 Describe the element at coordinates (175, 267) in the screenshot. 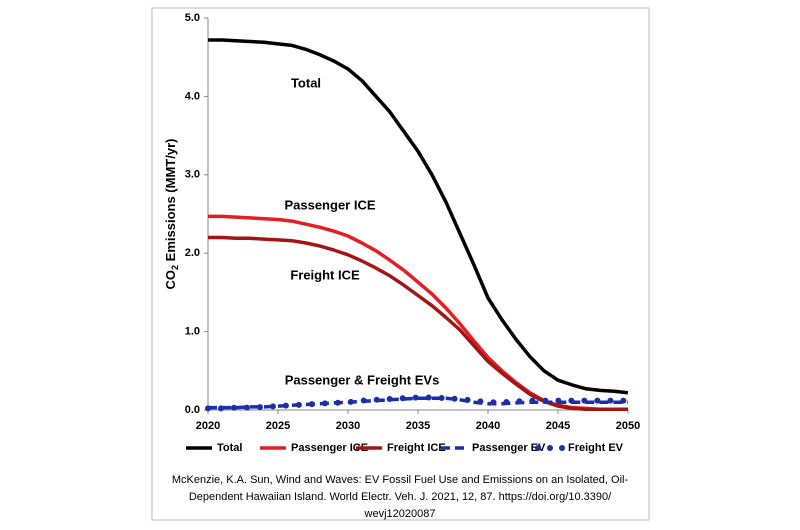

I see `y-label-sub: 2` at that location.